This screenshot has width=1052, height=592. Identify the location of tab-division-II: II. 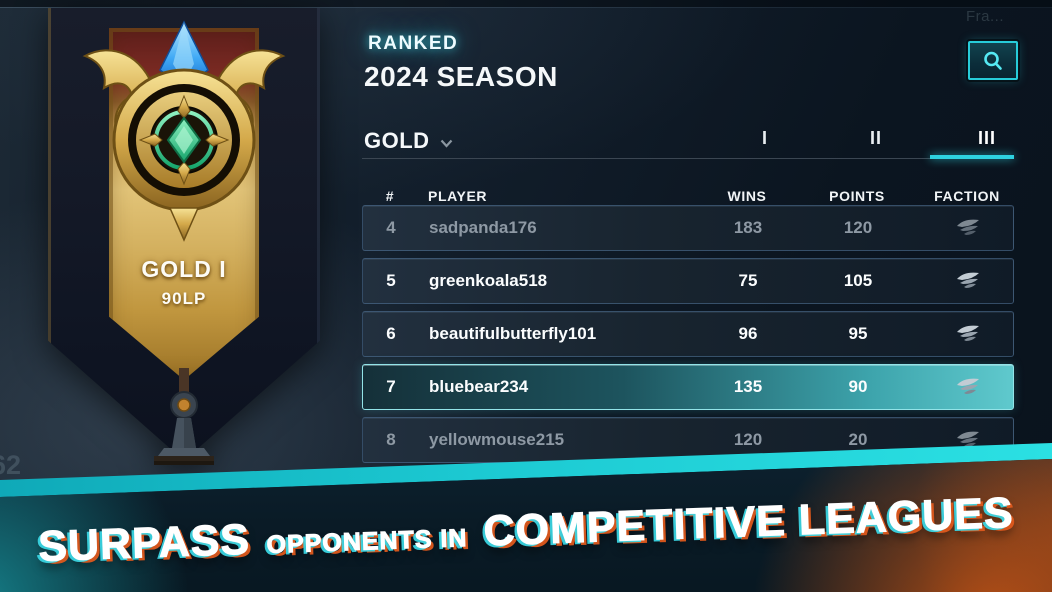
(875, 138).